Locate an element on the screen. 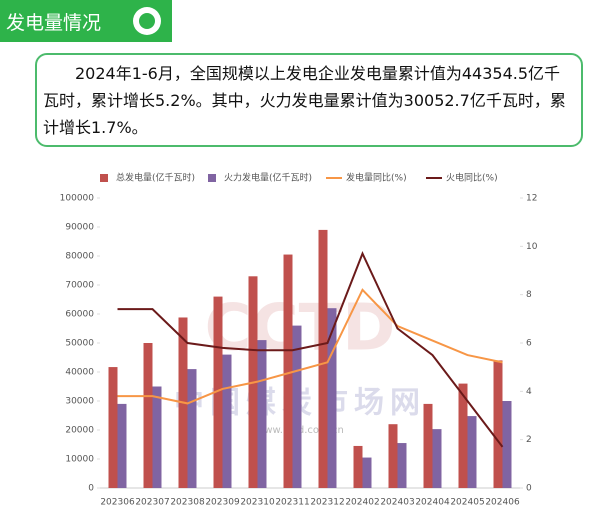  y-tick-label: 0 is located at coordinates (91, 489).